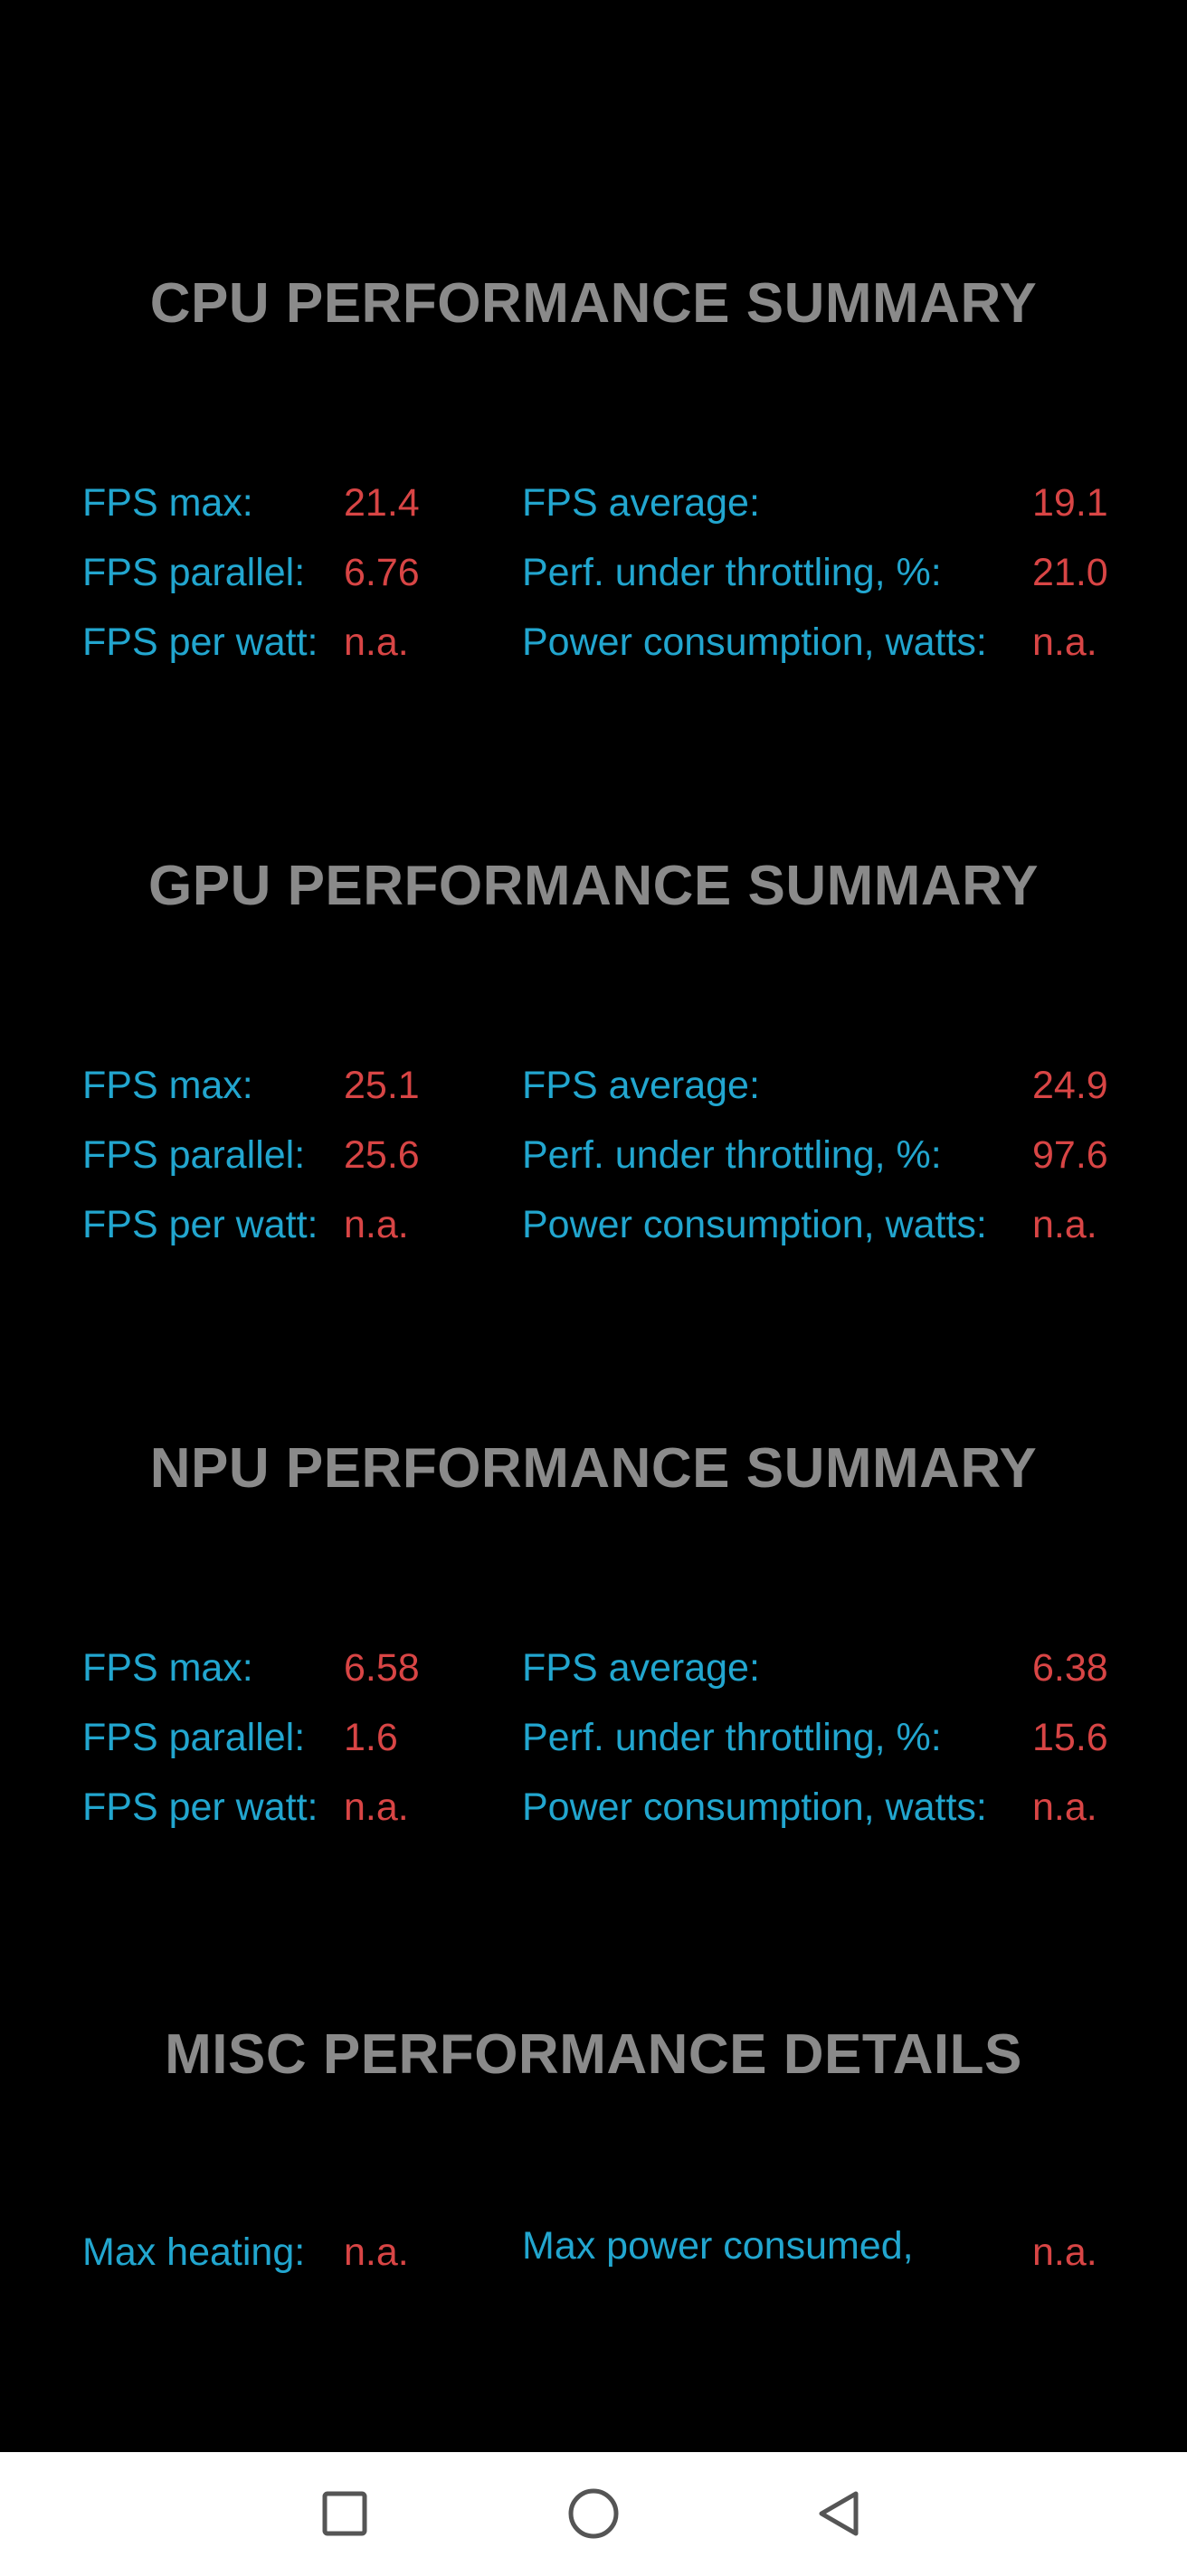  Describe the element at coordinates (194, 1738) in the screenshot. I see `npu-fps-parallel-label: FPS parallel:` at that location.